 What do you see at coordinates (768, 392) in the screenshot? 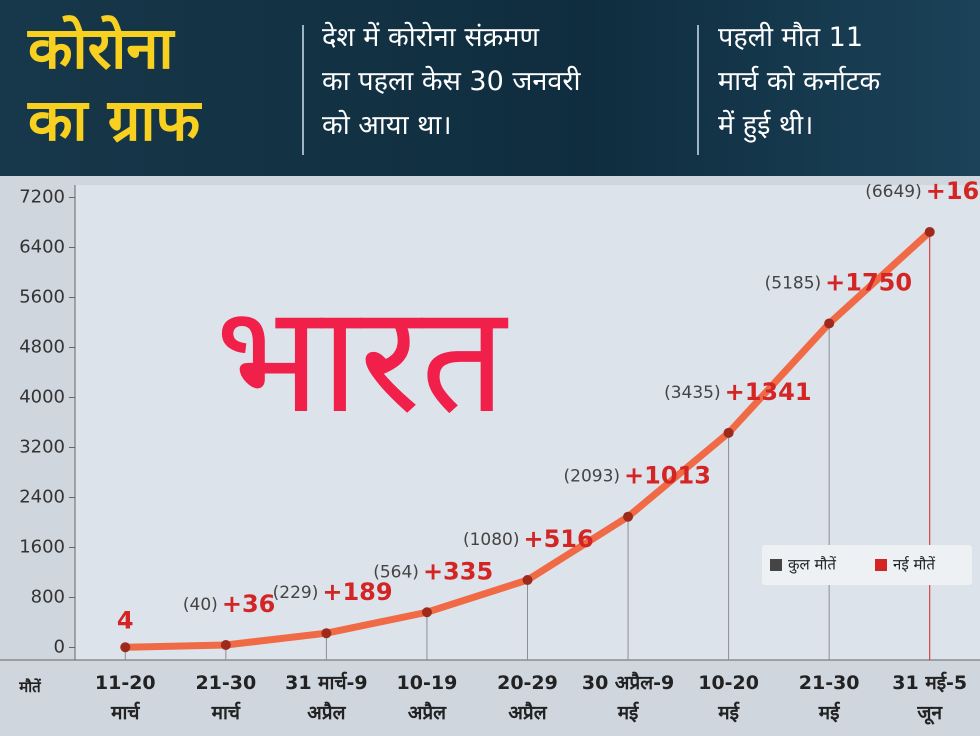
I see `value-label: +1341` at bounding box center [768, 392].